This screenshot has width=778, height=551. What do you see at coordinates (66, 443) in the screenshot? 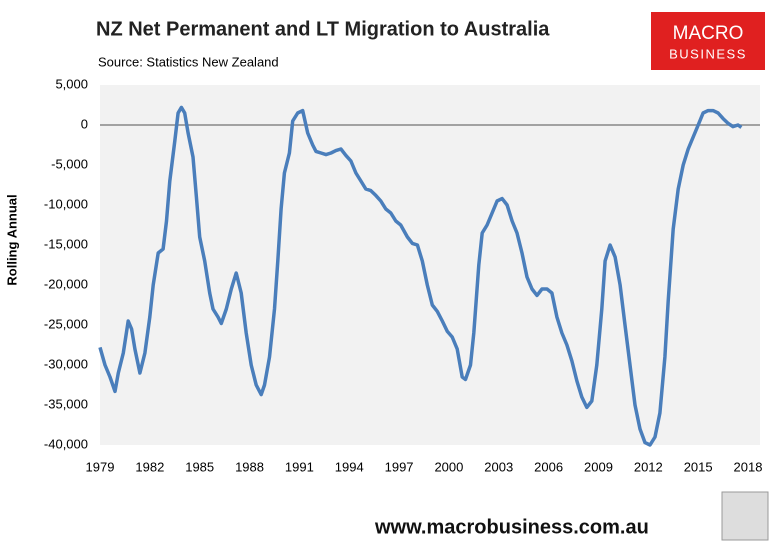
I see `y-tick-label: -40,000` at bounding box center [66, 443].